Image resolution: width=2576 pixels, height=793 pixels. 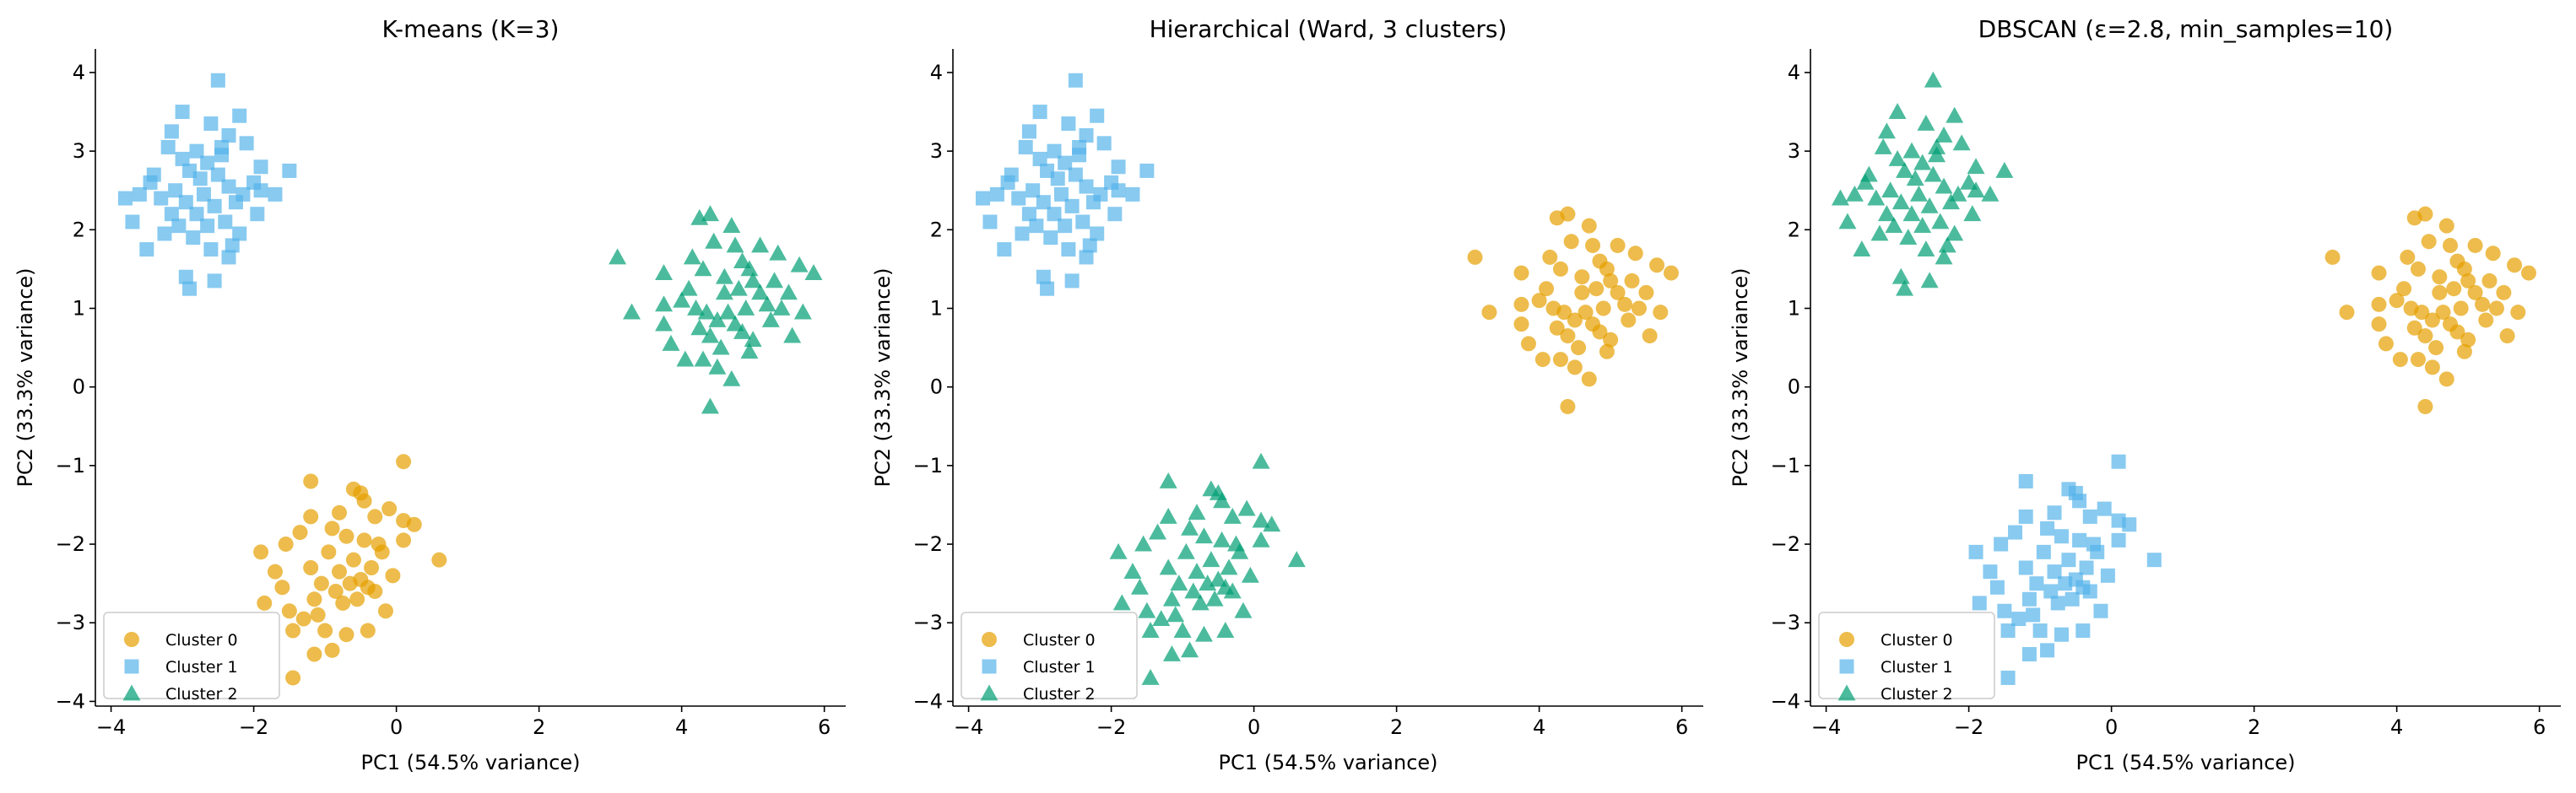 I want to click on x-tick-label: 6, so click(x=2539, y=727).